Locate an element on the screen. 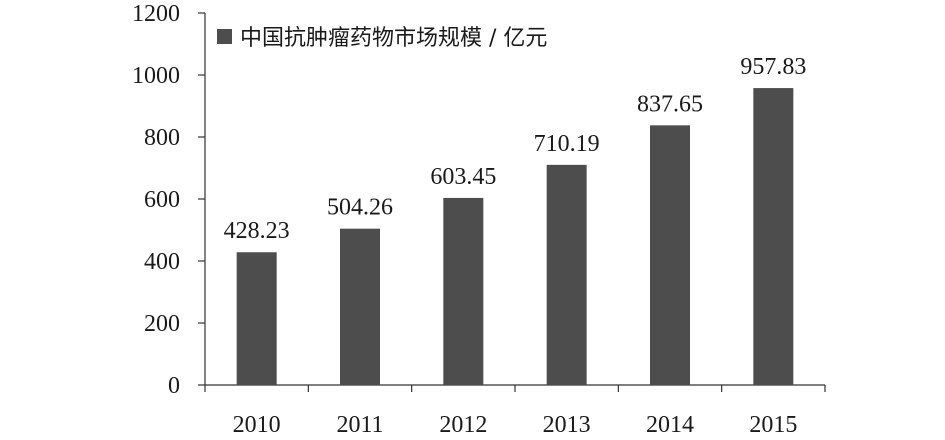 The width and height of the screenshot is (945, 440). bar-value-label: 837.65 is located at coordinates (670, 104).